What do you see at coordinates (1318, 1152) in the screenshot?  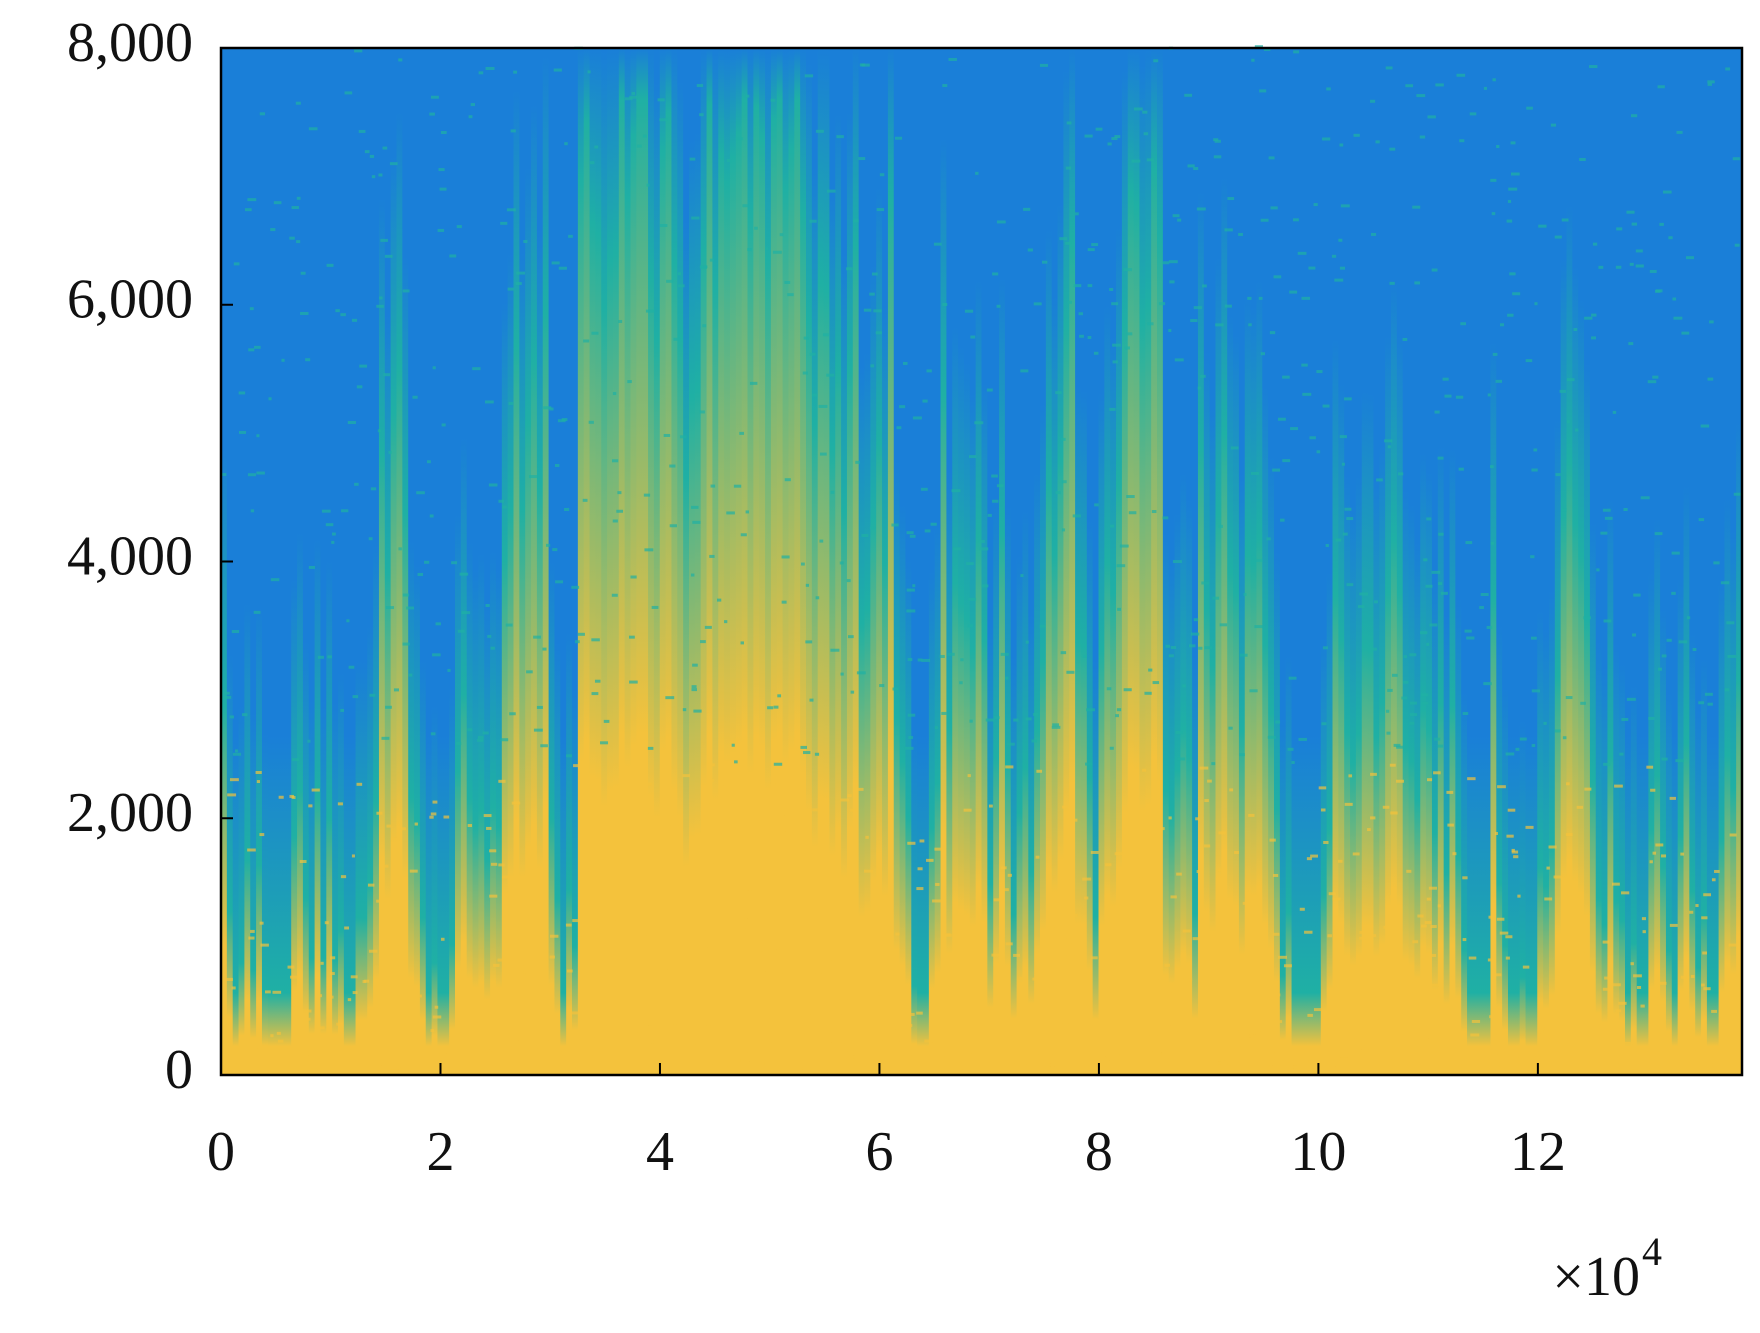 I see `x-tick-label: 10` at bounding box center [1318, 1152].